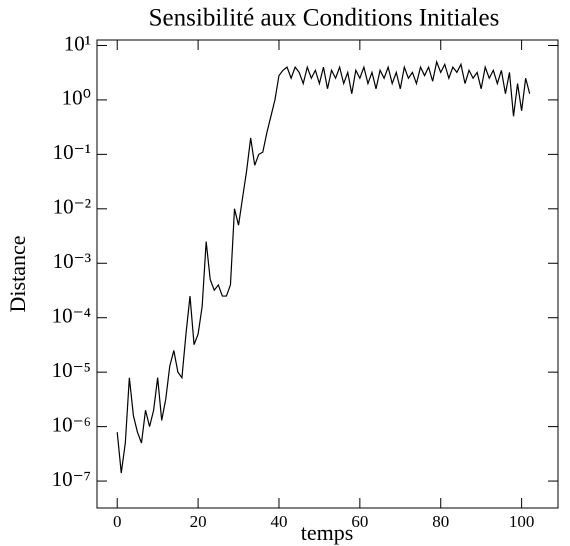  Describe the element at coordinates (440, 521) in the screenshot. I see `x-tick-label: 80` at that location.